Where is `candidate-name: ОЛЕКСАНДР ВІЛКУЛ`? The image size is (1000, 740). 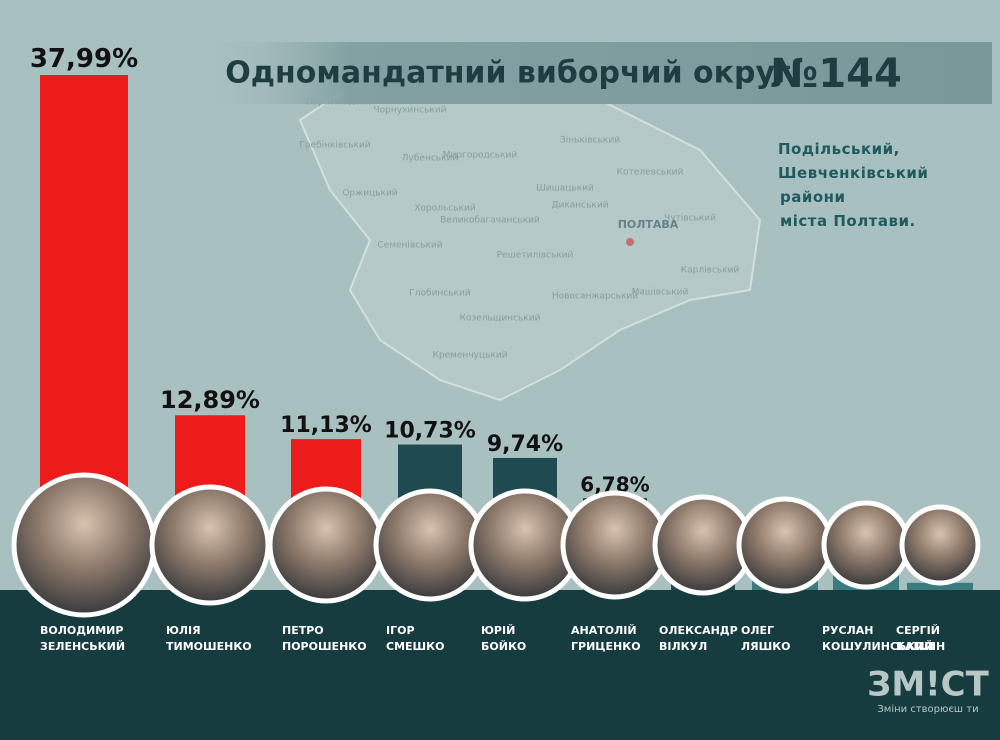 candidate-name: ОЛЕКСАНДР ВІЛКУЛ is located at coordinates (698, 638).